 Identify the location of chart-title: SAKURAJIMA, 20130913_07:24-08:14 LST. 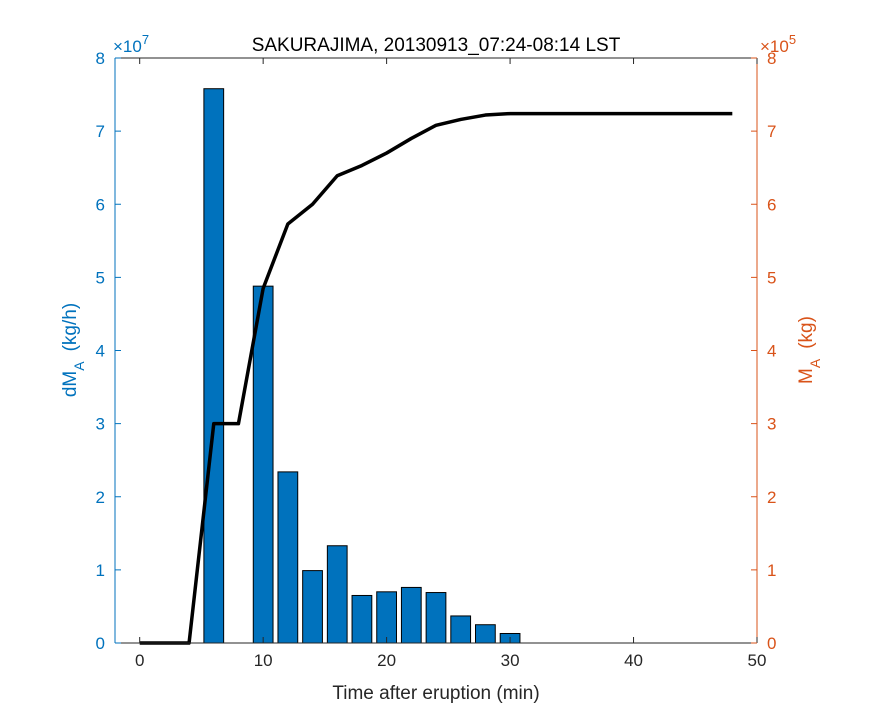
(436, 45).